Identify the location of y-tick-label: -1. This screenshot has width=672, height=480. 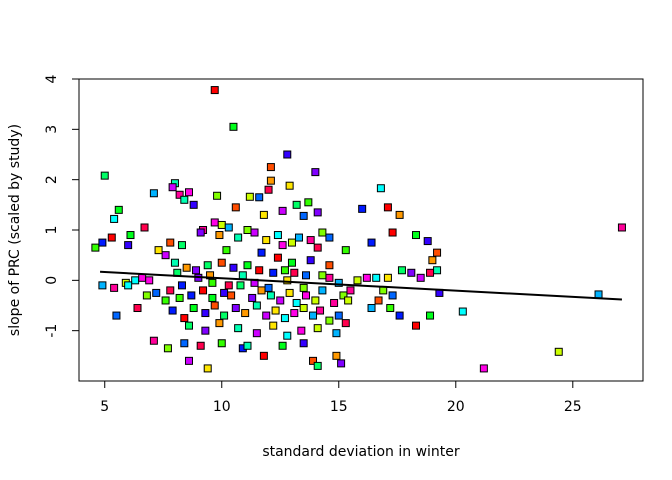
(52, 331).